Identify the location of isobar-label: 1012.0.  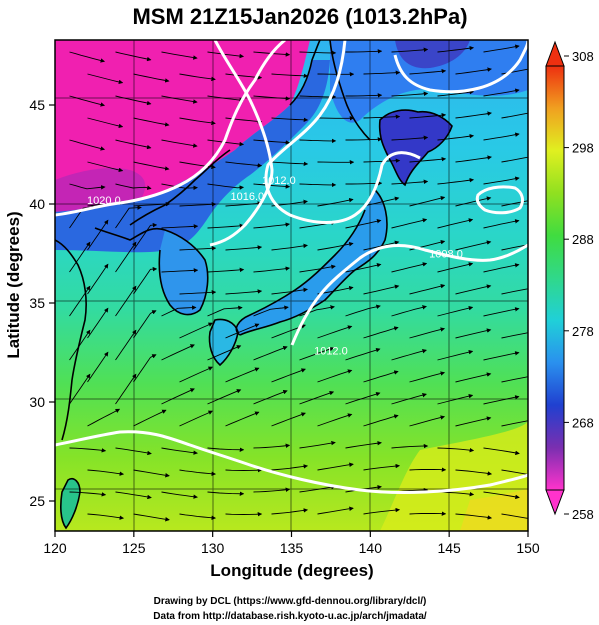
(331, 351).